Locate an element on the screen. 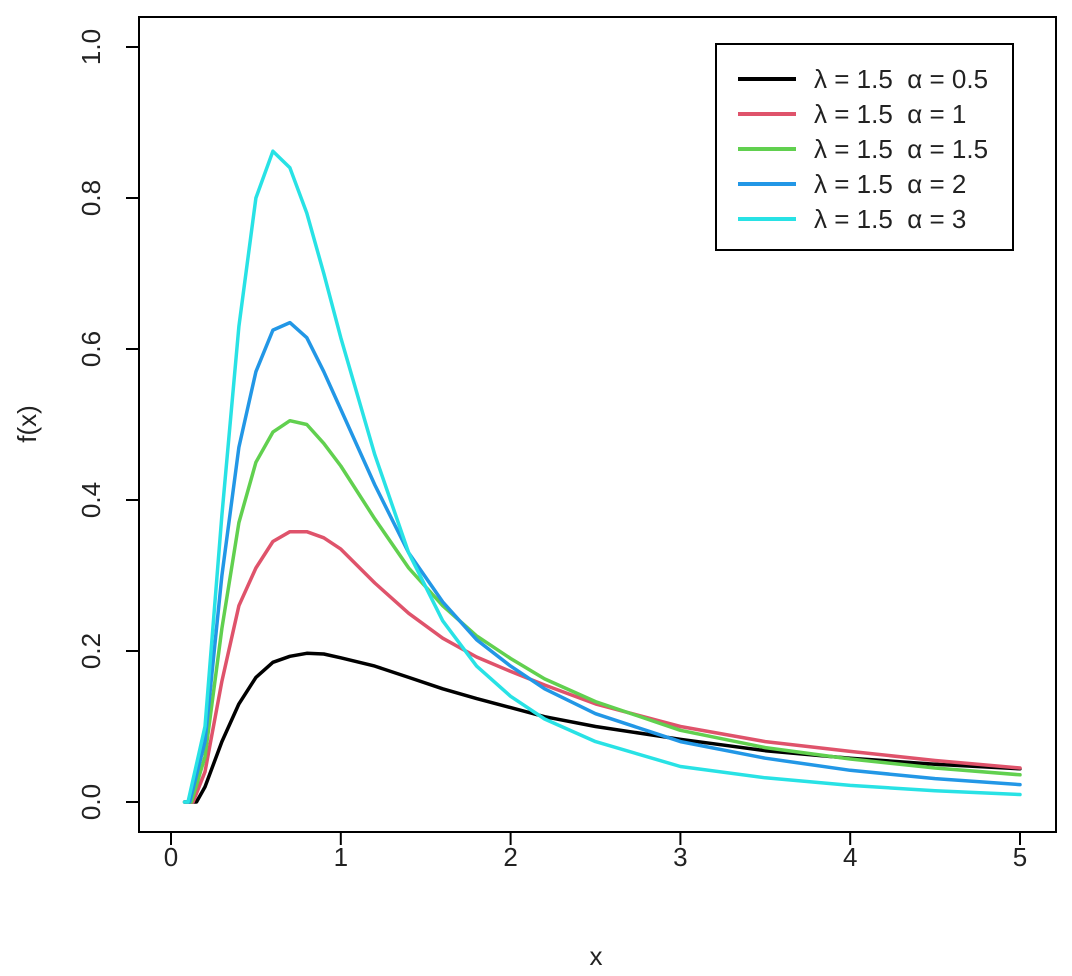  legend-label: λ = 1.5 α = 3 is located at coordinates (890, 219).